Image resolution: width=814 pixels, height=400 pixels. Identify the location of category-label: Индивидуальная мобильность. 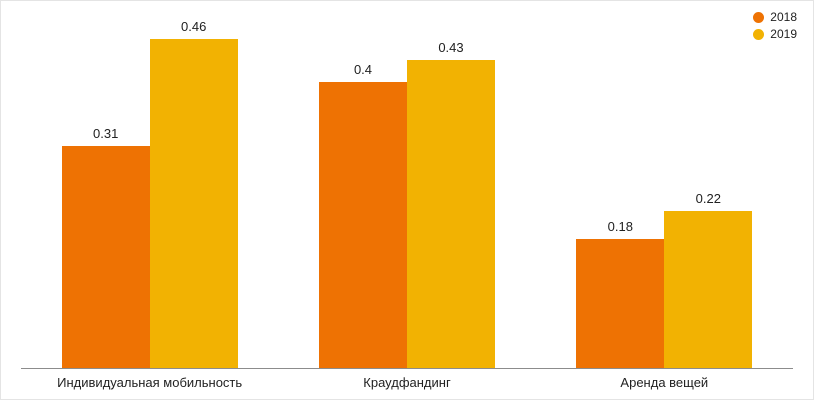
(150, 382).